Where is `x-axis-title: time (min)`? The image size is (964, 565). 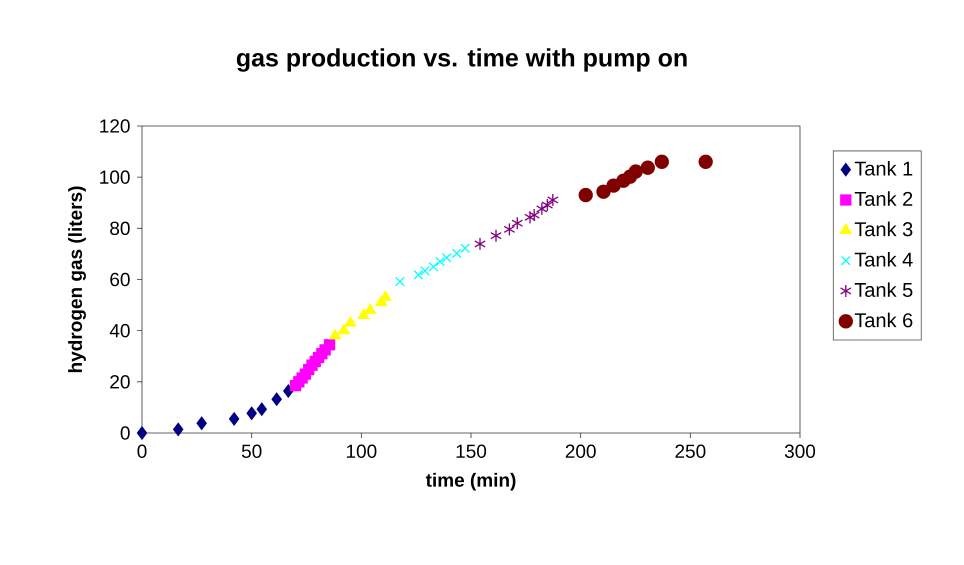
x-axis-title: time (min) is located at coordinates (471, 481).